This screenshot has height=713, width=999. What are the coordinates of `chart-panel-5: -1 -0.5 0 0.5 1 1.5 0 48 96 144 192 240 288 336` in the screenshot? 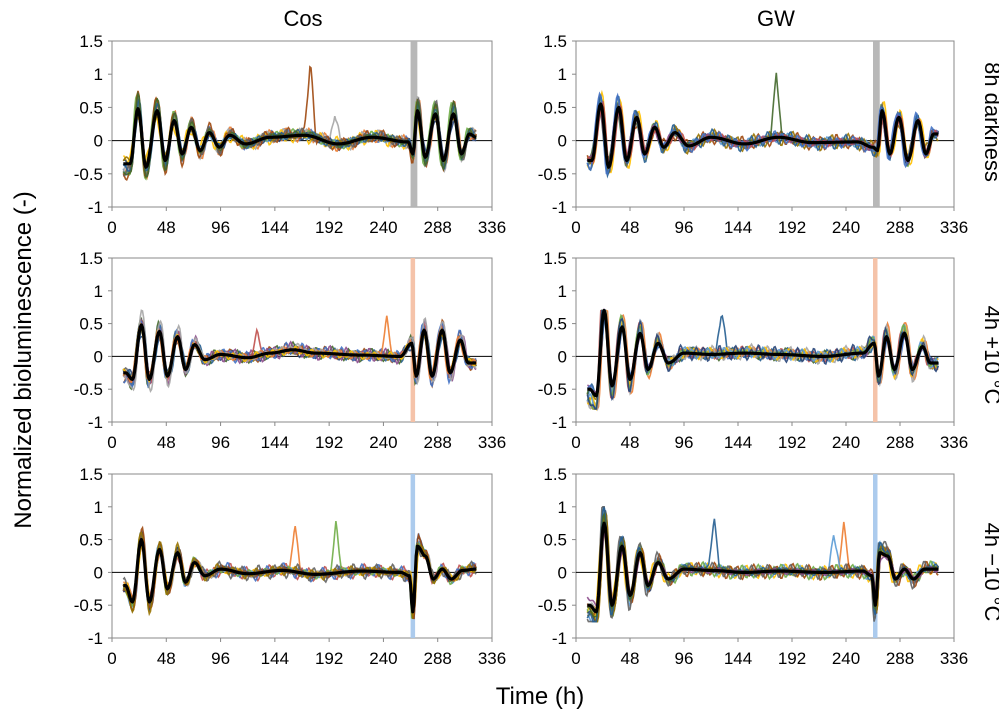 It's located at (753, 566).